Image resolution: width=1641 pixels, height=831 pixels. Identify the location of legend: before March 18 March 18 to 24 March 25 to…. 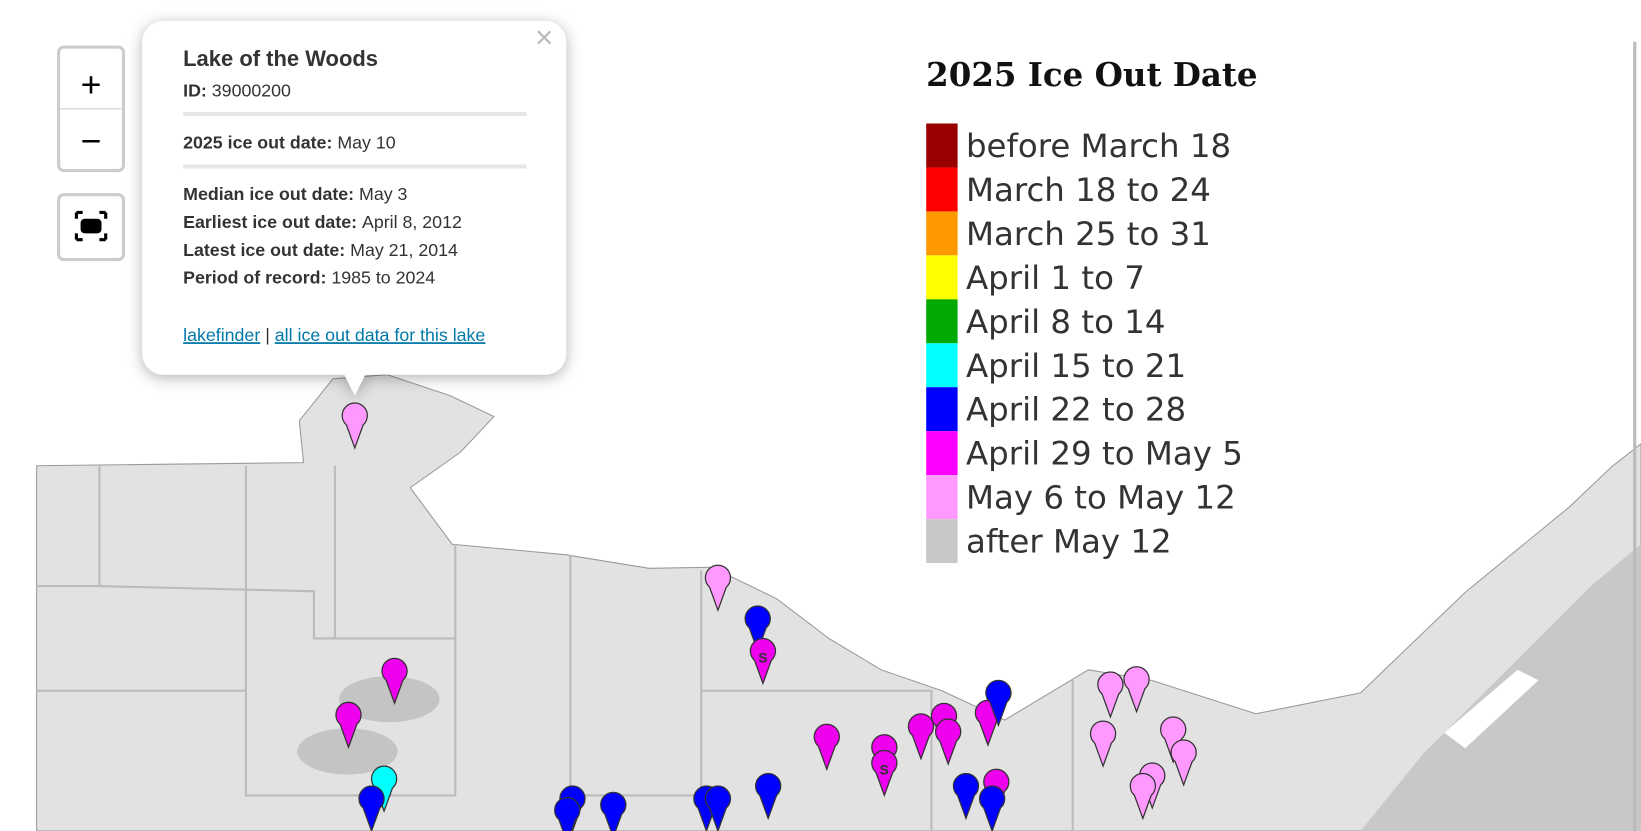
(1084, 343).